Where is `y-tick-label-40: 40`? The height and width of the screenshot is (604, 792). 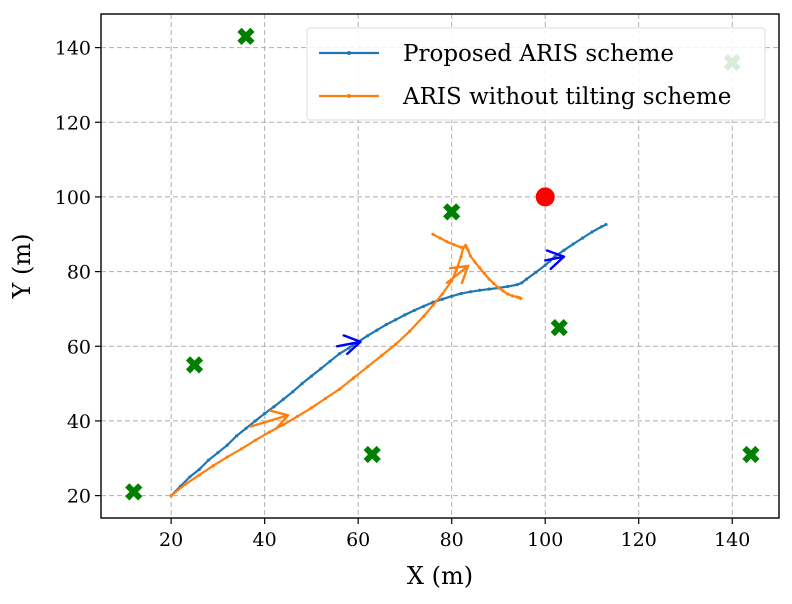
y-tick-label-40: 40 is located at coordinates (79, 422).